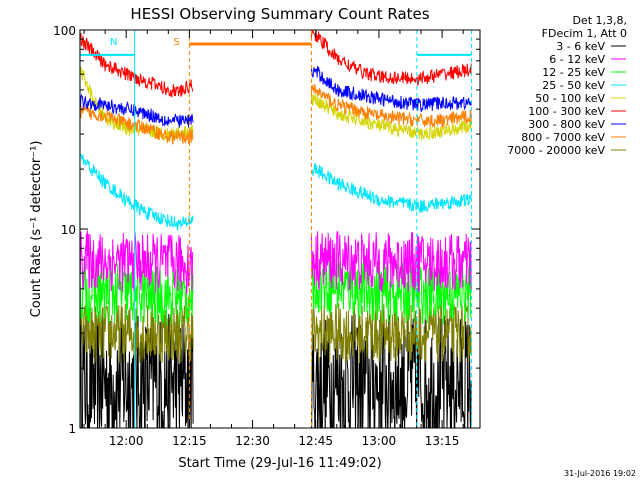  What do you see at coordinates (563, 137) in the screenshot?
I see `legend-entry-label: 800 - 7000 keV` at bounding box center [563, 137].